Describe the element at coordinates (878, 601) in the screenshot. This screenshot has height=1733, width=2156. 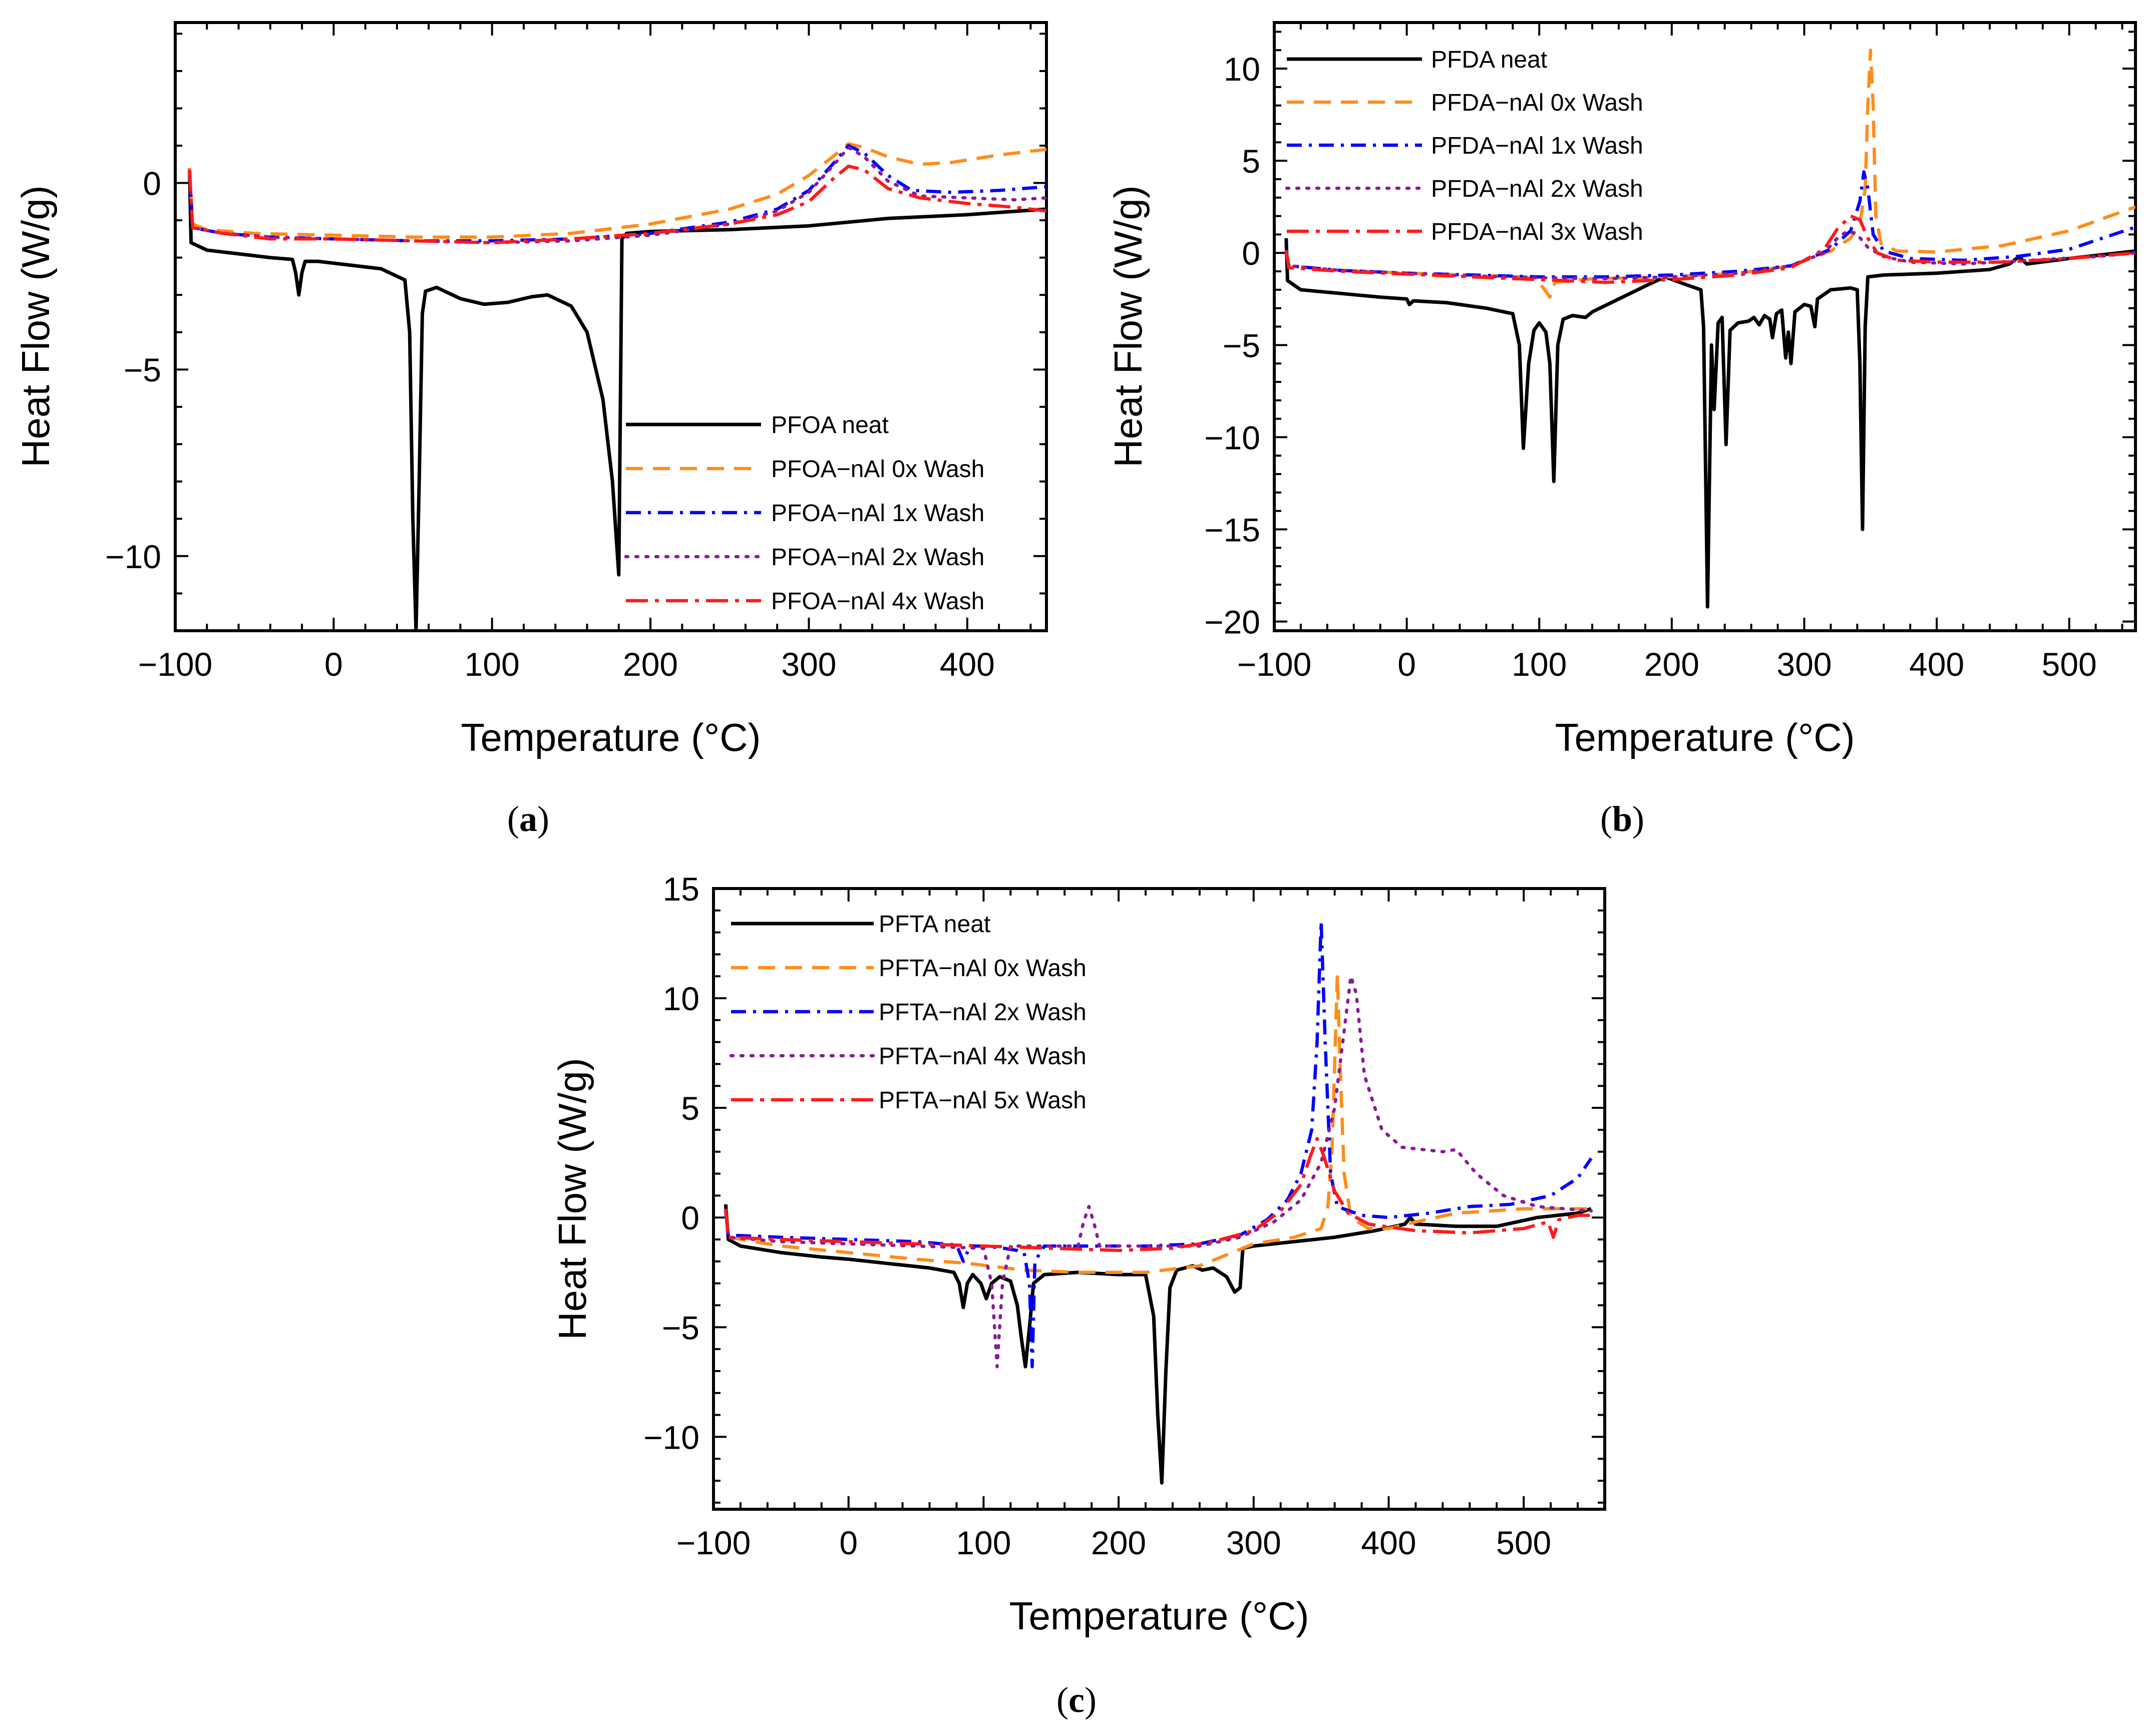
I see `legend-label: PFOA−nAl 4x Wash` at that location.